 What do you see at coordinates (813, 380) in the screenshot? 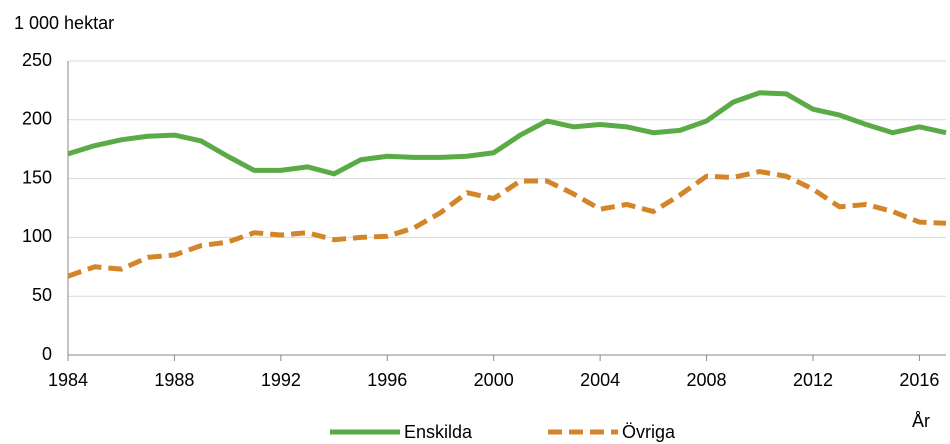
I see `x-tick-label: 2012` at bounding box center [813, 380].